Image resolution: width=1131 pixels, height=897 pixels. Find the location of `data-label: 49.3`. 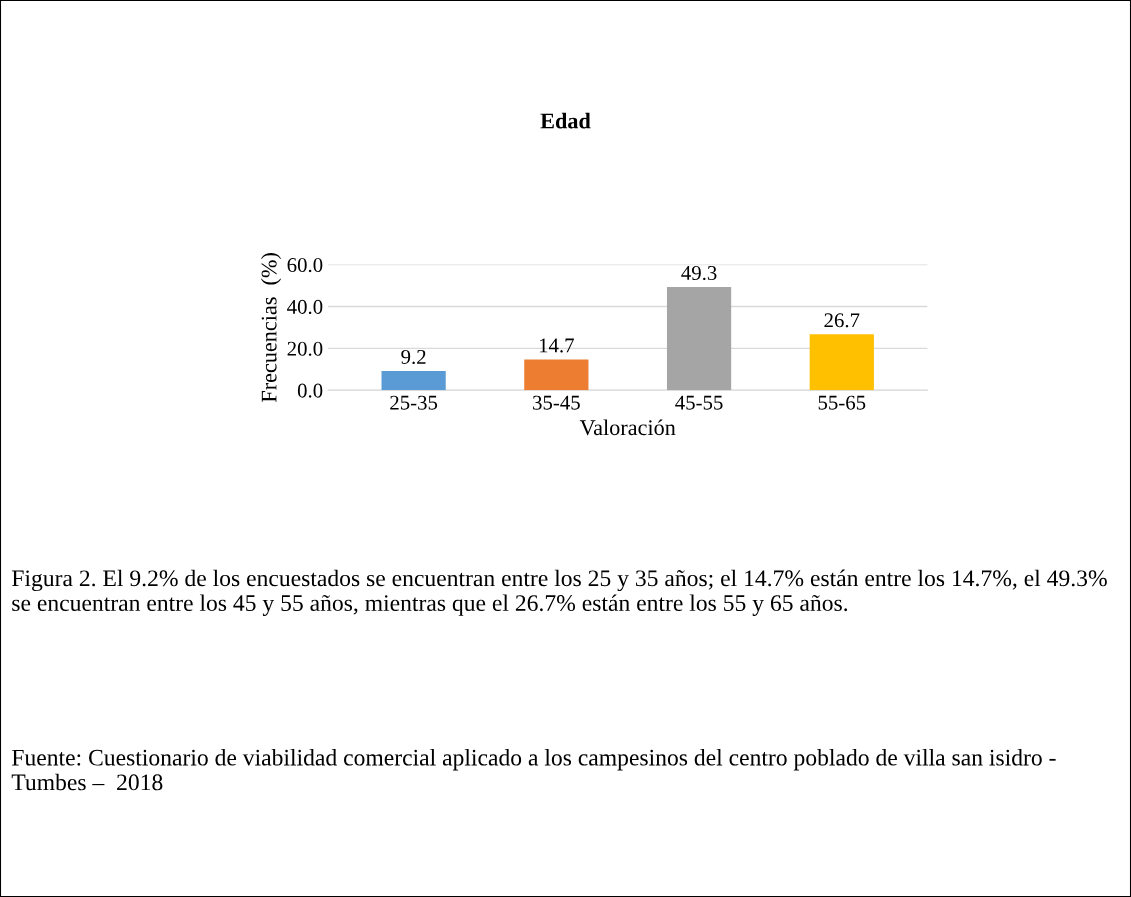

data-label: 49.3 is located at coordinates (699, 273).